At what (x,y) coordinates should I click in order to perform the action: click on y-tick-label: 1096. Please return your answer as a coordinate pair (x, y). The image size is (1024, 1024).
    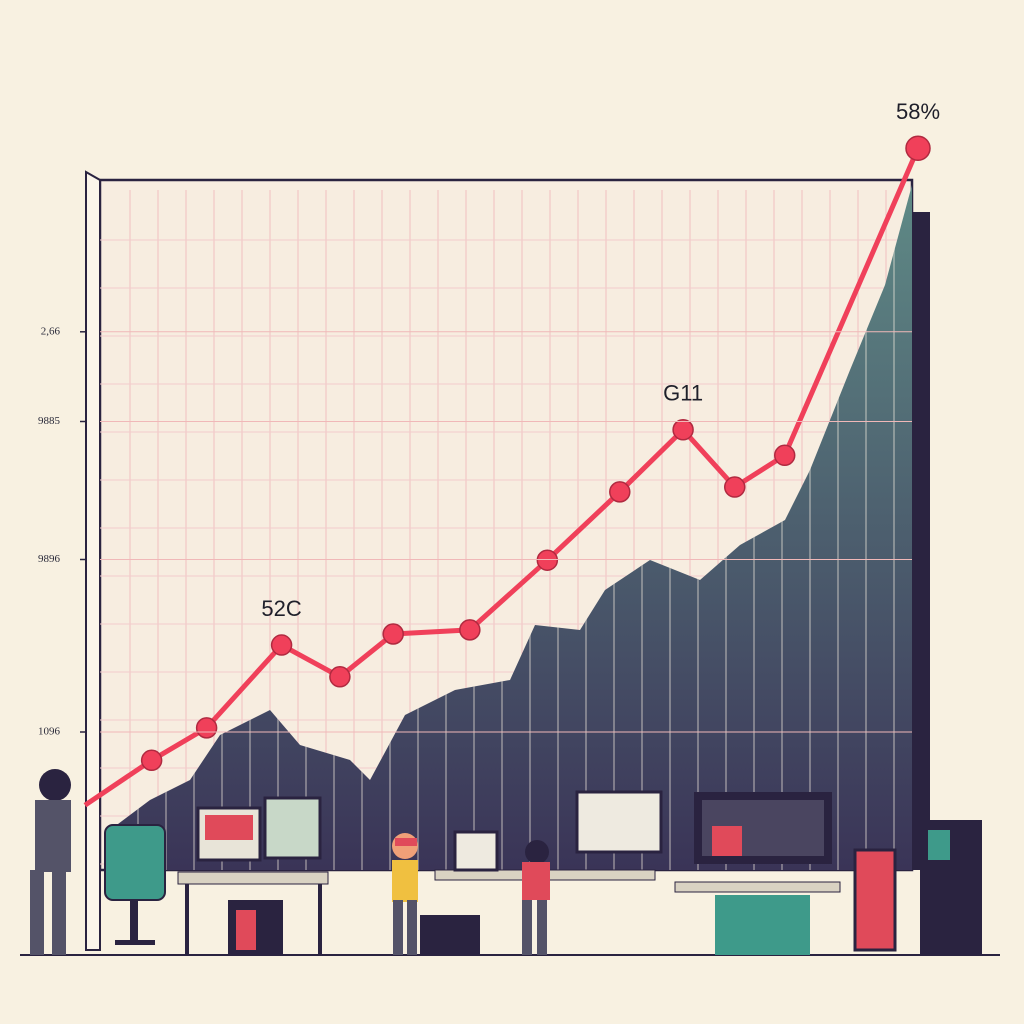
    Looking at the image, I should click on (49, 732).